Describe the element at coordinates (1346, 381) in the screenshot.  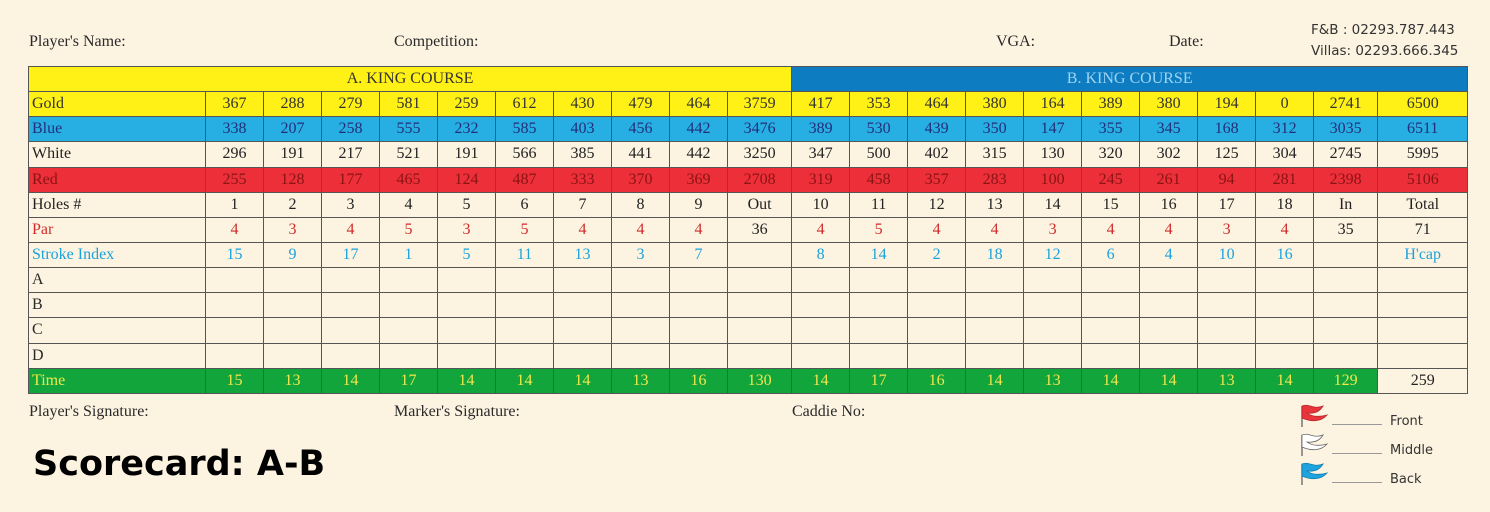
I see `time-row-cell: 129` at that location.